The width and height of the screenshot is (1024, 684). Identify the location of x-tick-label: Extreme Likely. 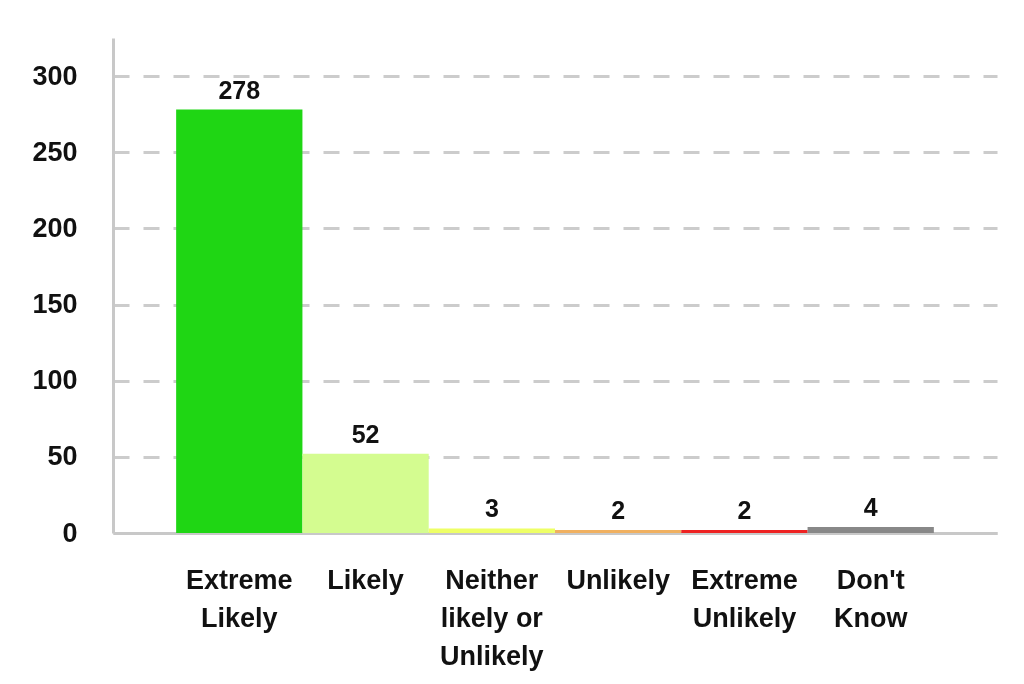
(239, 598).